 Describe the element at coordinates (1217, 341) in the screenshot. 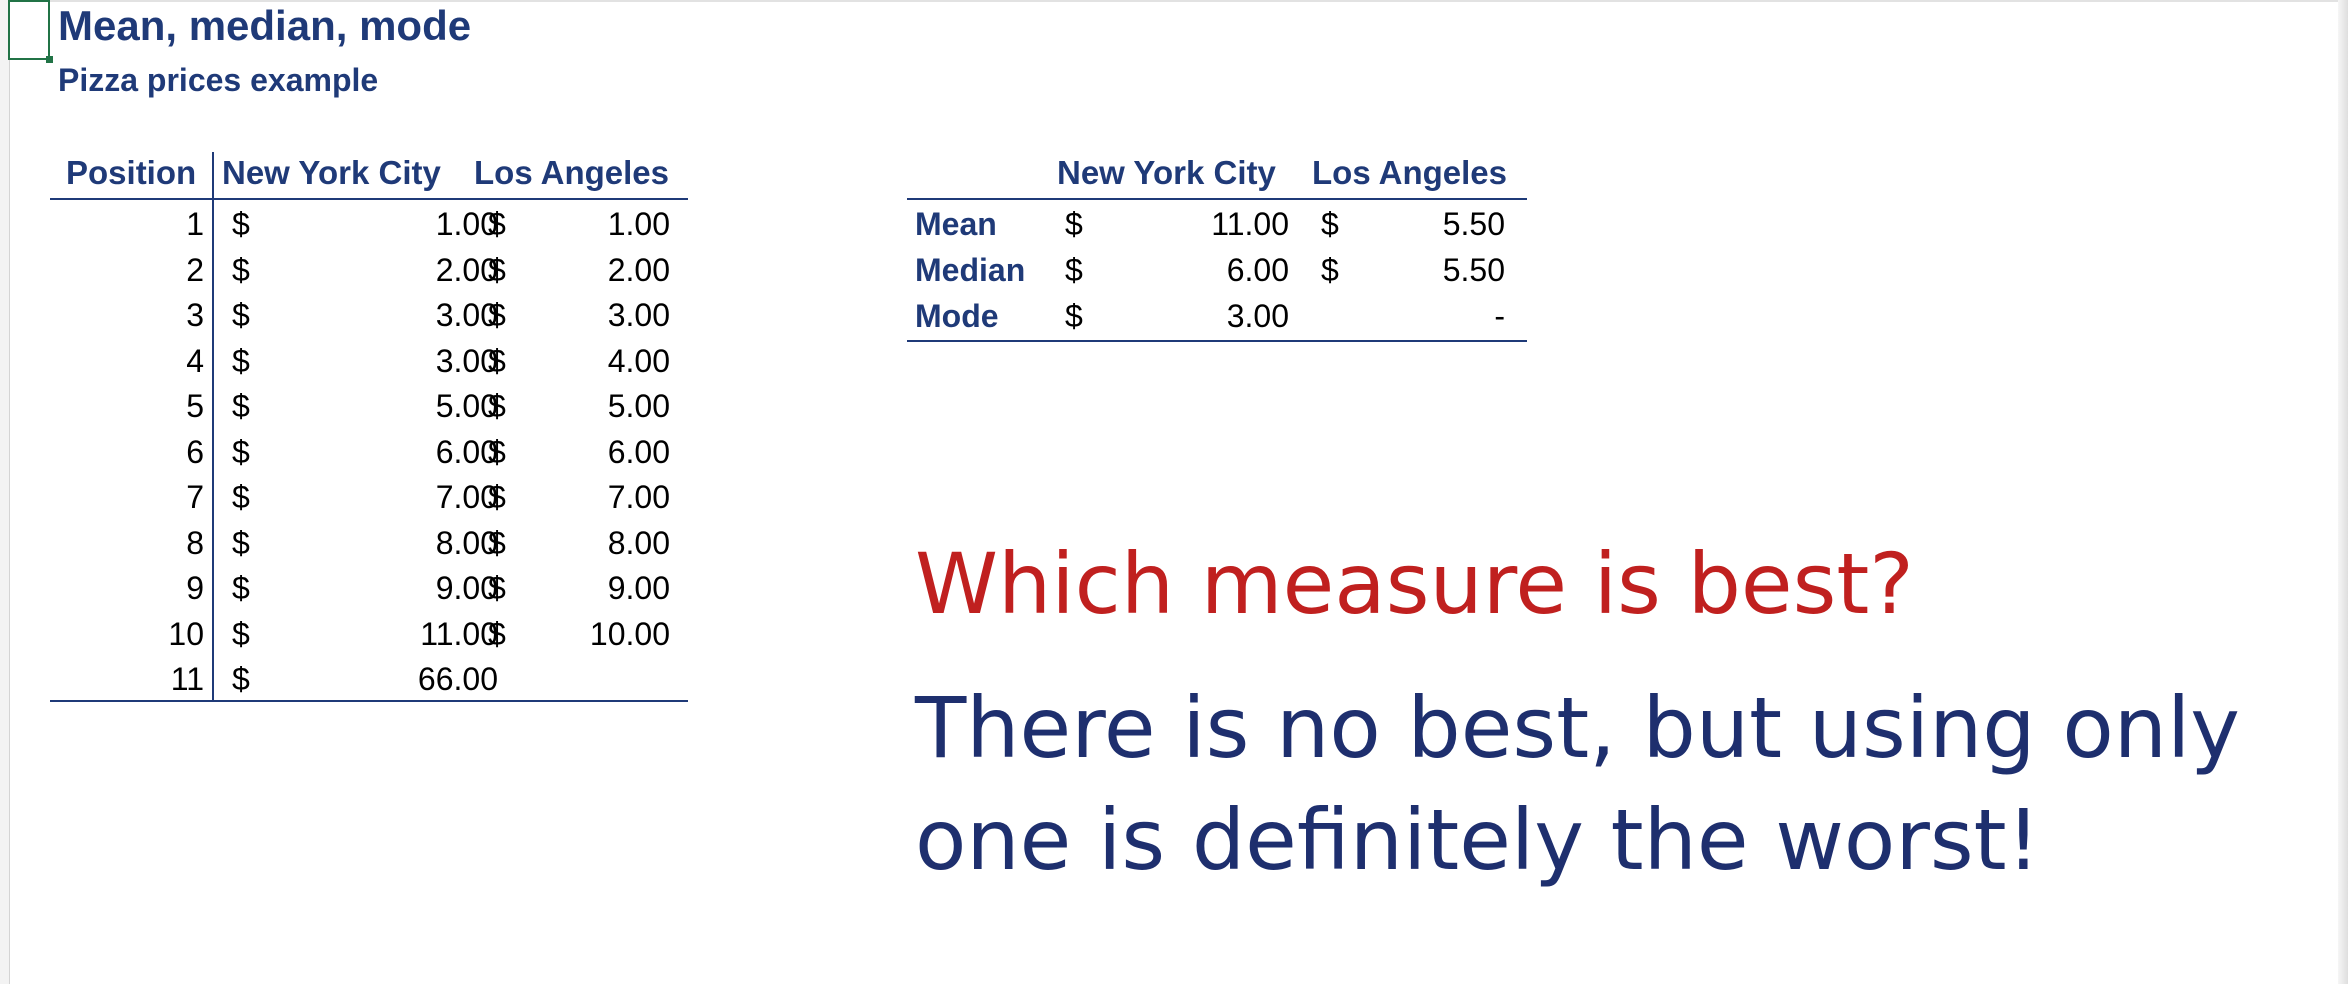

I see `summary-table-bottom-border` at that location.